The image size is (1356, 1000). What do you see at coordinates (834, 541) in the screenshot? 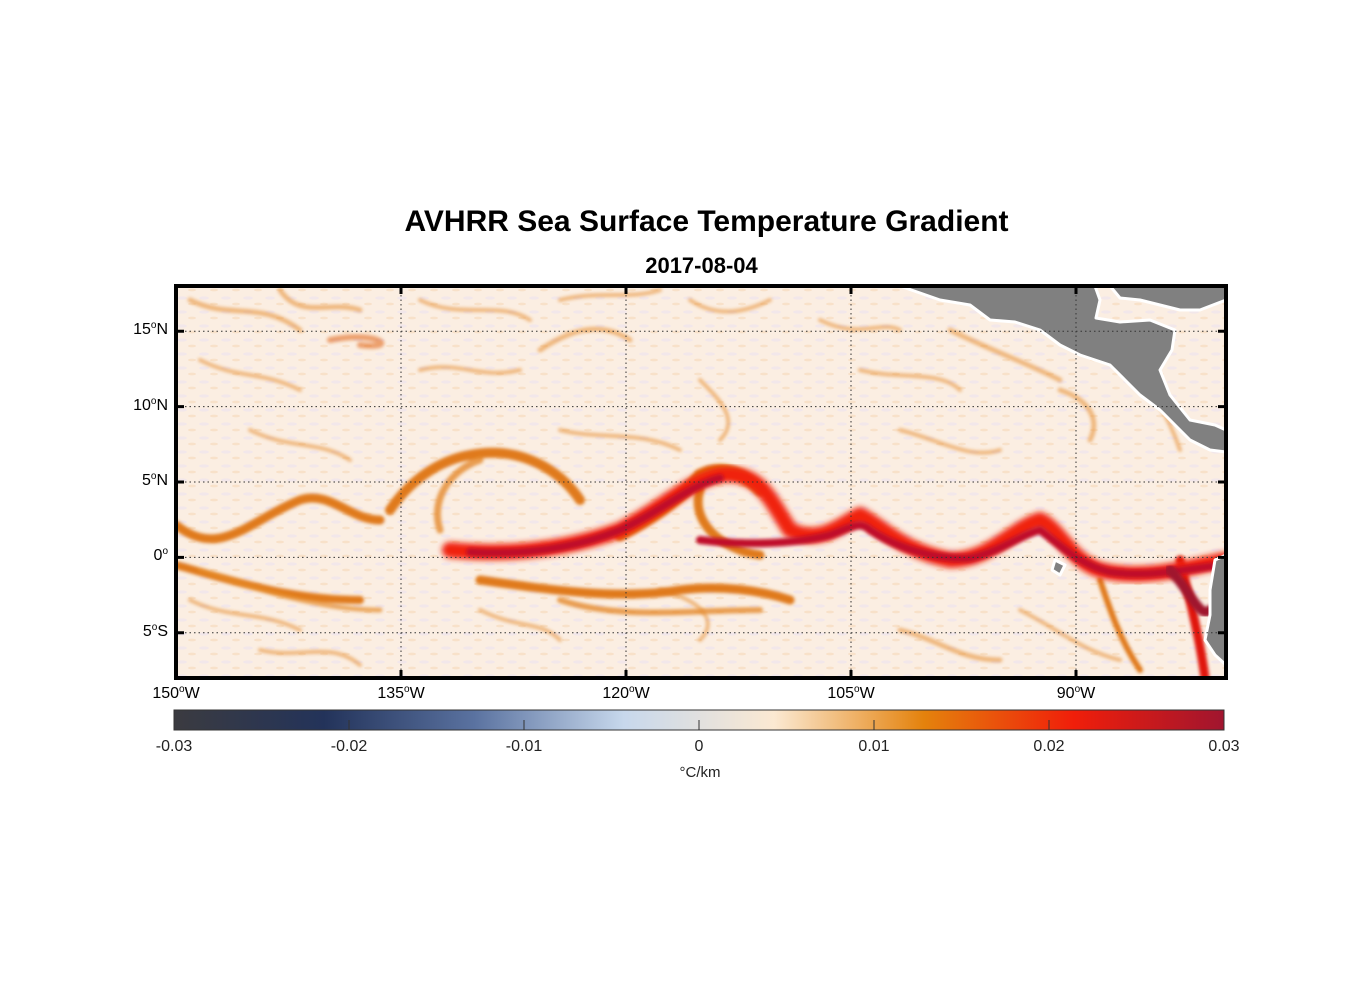
I see `equatorial-front` at bounding box center [834, 541].